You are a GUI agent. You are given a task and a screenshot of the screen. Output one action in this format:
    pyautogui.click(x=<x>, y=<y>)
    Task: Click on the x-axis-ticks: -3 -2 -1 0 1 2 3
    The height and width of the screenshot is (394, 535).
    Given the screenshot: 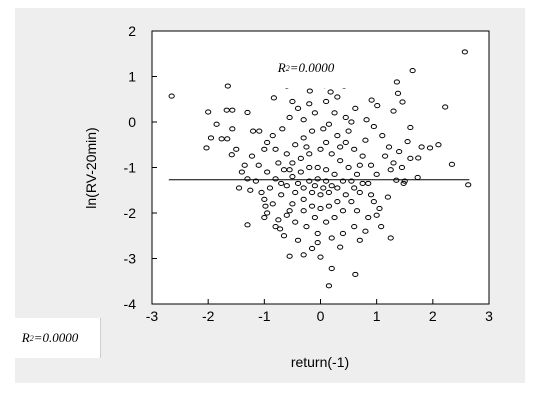 What is the action you would take?
    pyautogui.click(x=319, y=311)
    